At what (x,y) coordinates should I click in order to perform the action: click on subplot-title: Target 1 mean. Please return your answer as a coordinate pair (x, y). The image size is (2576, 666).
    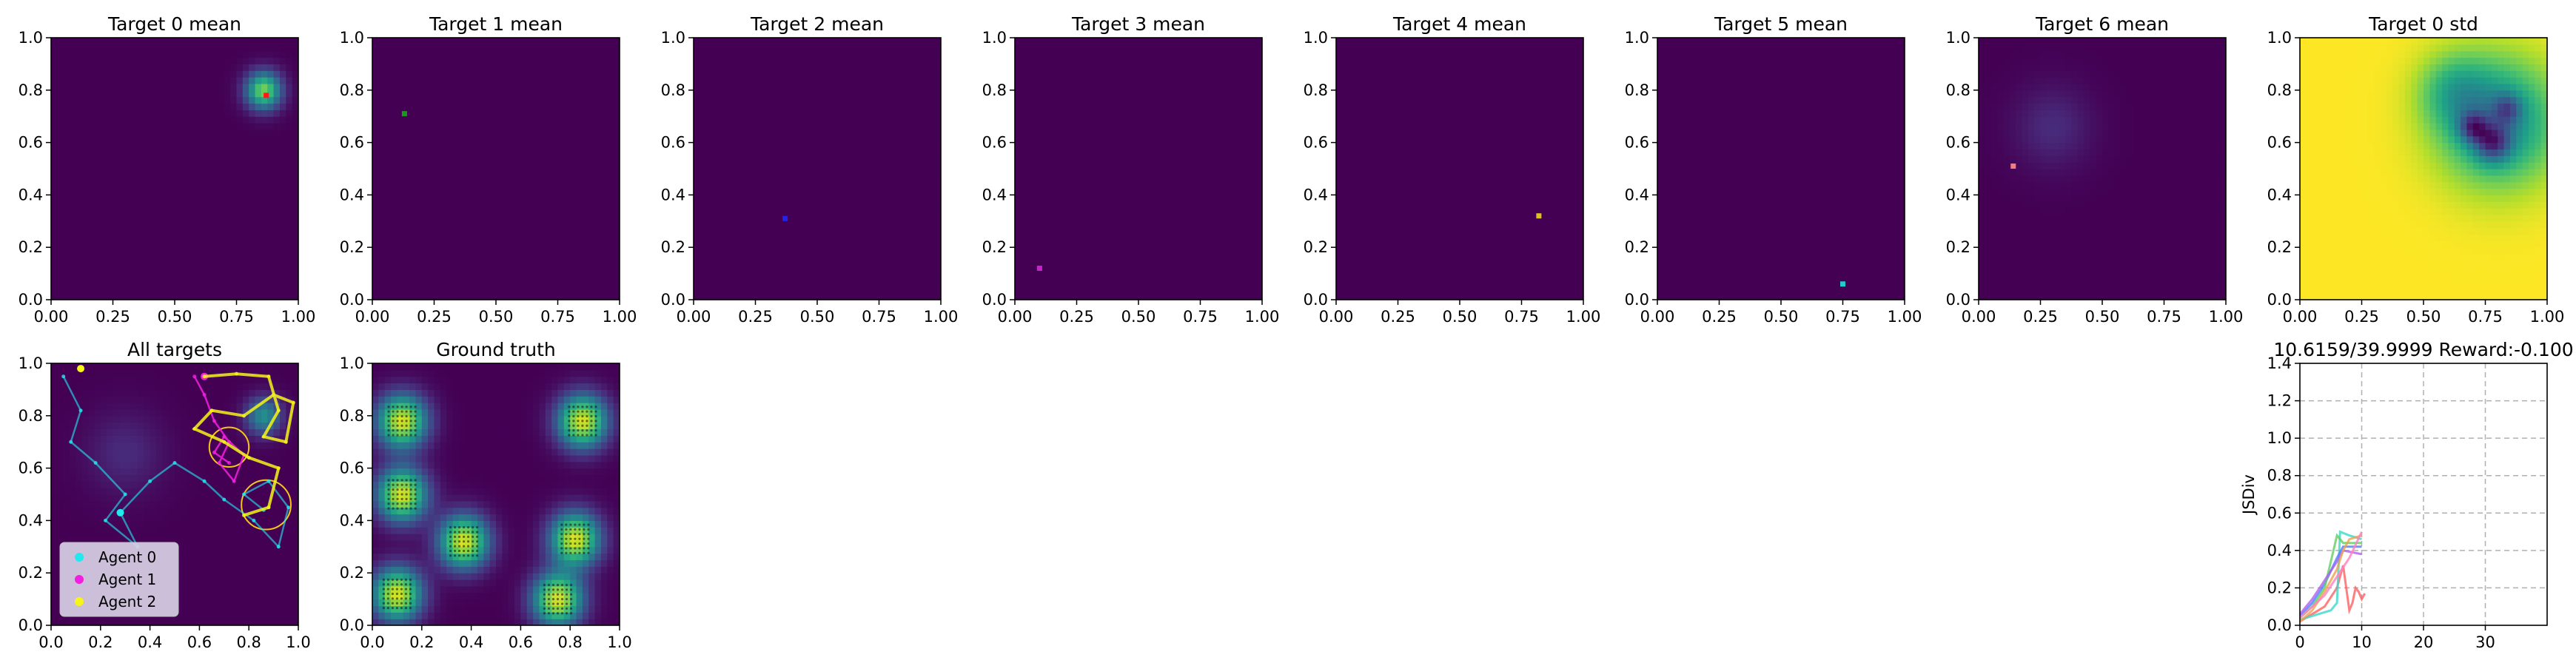
    Looking at the image, I should click on (496, 24).